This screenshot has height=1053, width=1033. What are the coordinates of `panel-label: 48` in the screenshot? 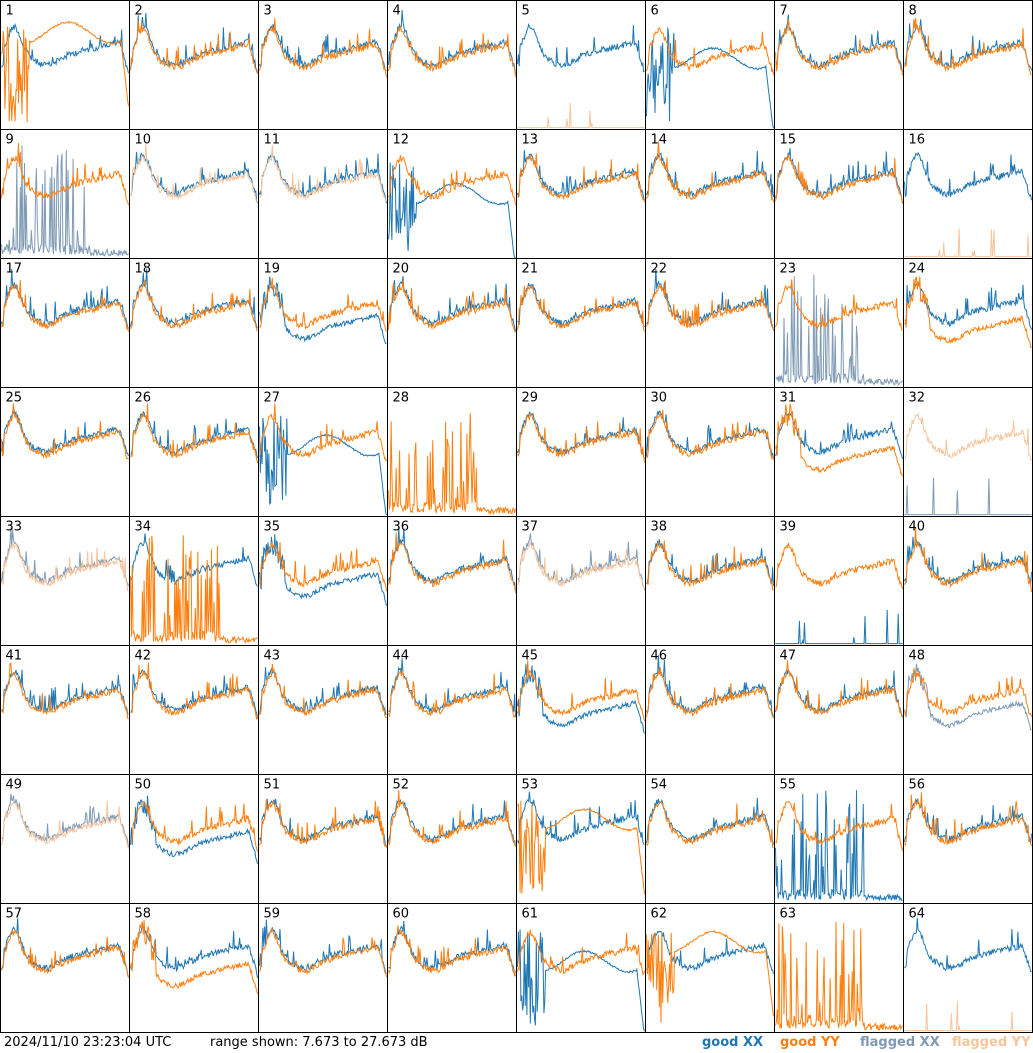 It's located at (917, 656).